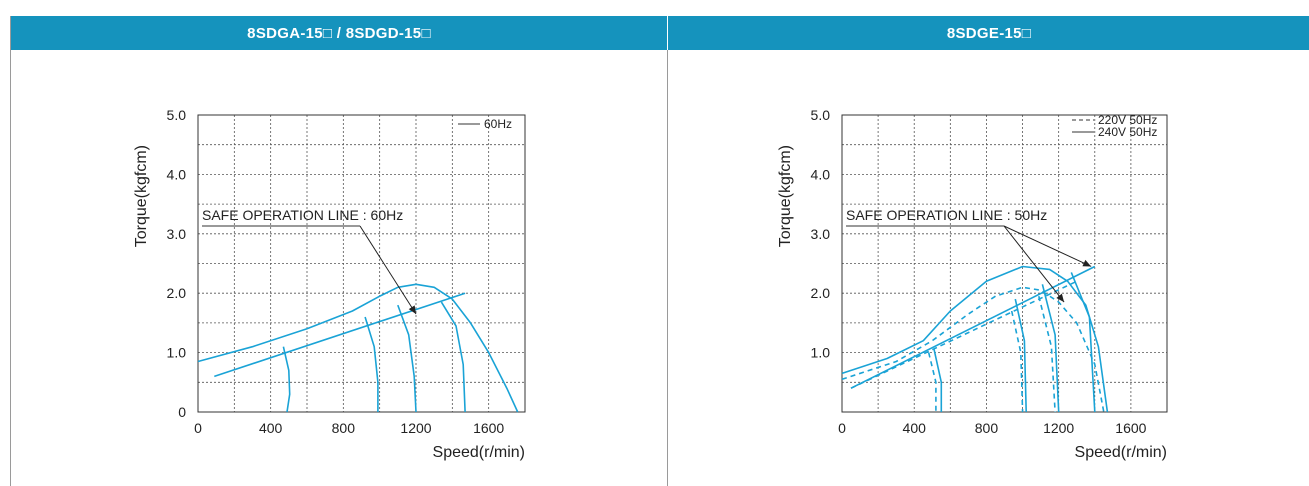 This screenshot has width=1309, height=486. Describe the element at coordinates (1083, 342) in the screenshot. I see `series-drop-4-240v` at that location.